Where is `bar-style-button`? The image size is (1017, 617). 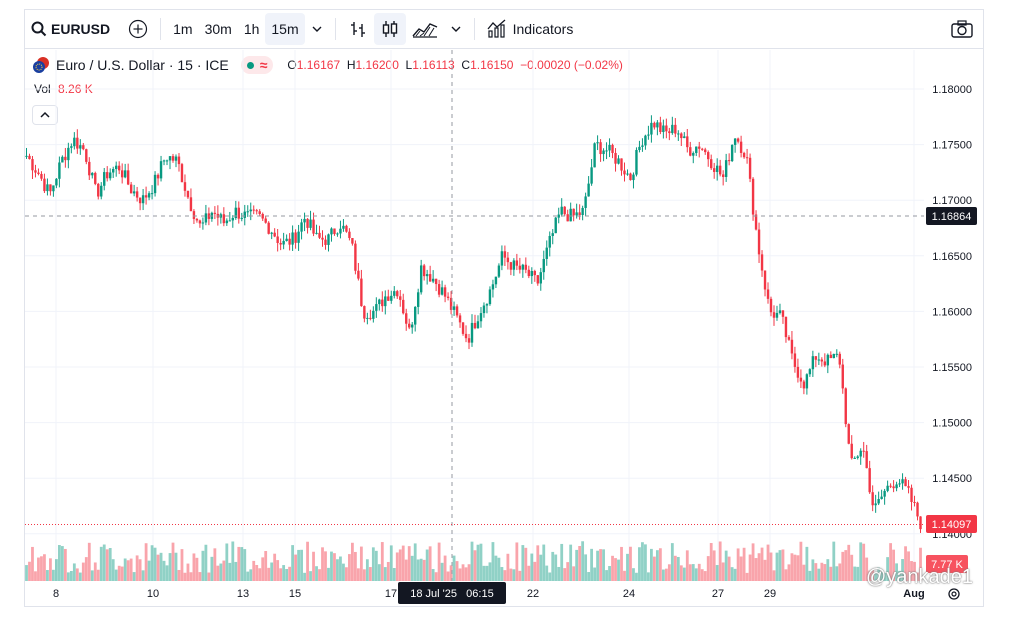 bar-style-button is located at coordinates (358, 29).